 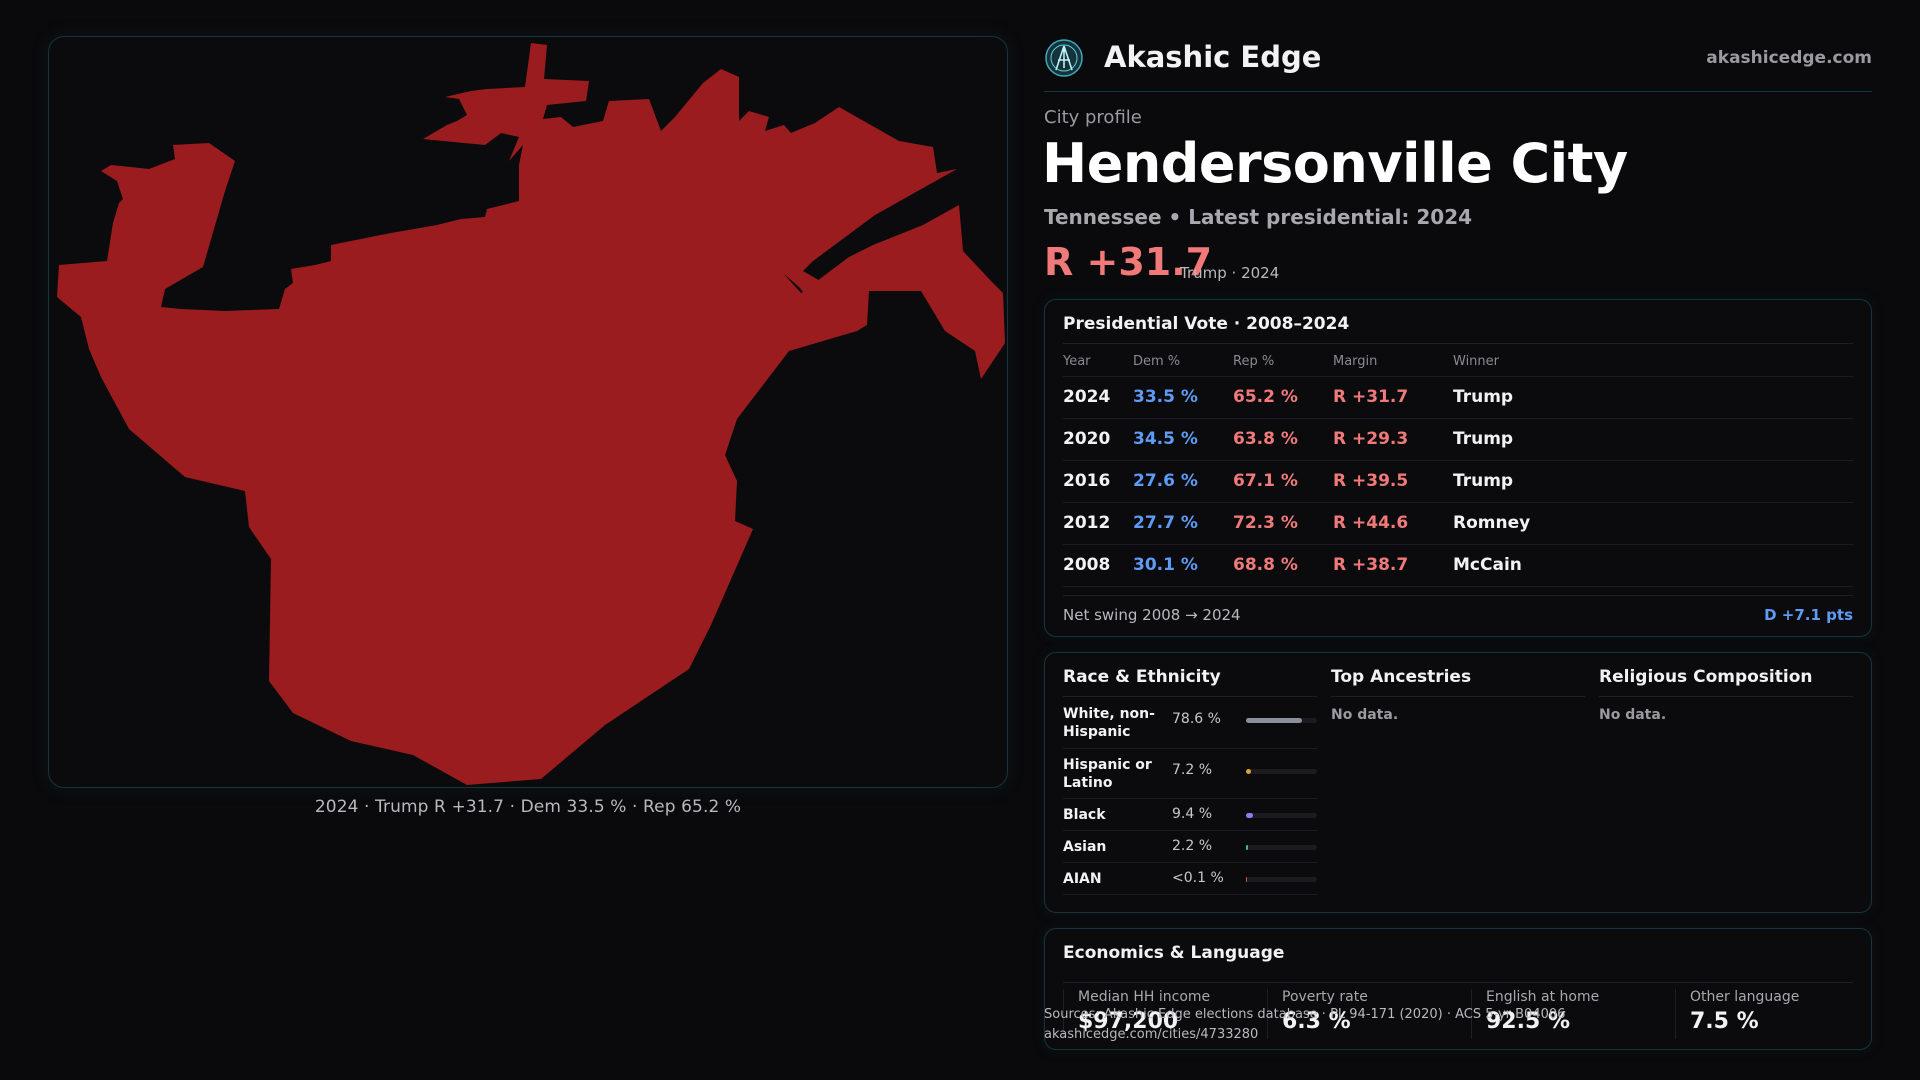 I want to click on cell-dem: 34.5 %, so click(x=1183, y=439).